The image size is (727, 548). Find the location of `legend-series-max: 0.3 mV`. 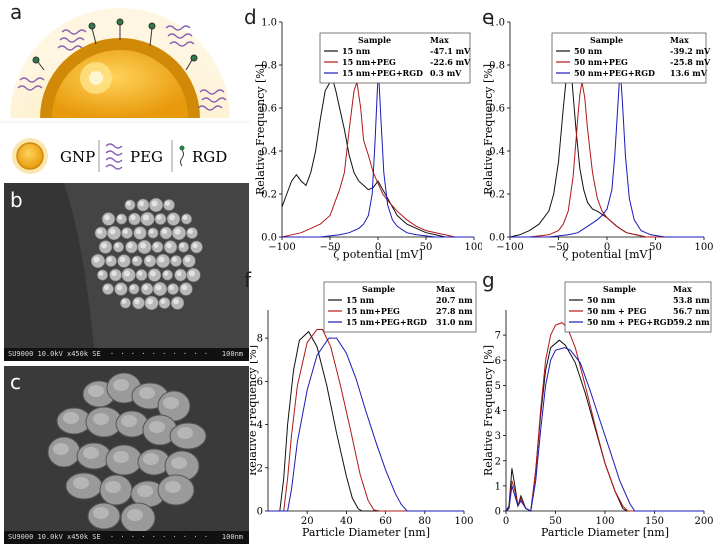

legend-series-max: 0.3 mV is located at coordinates (446, 73).